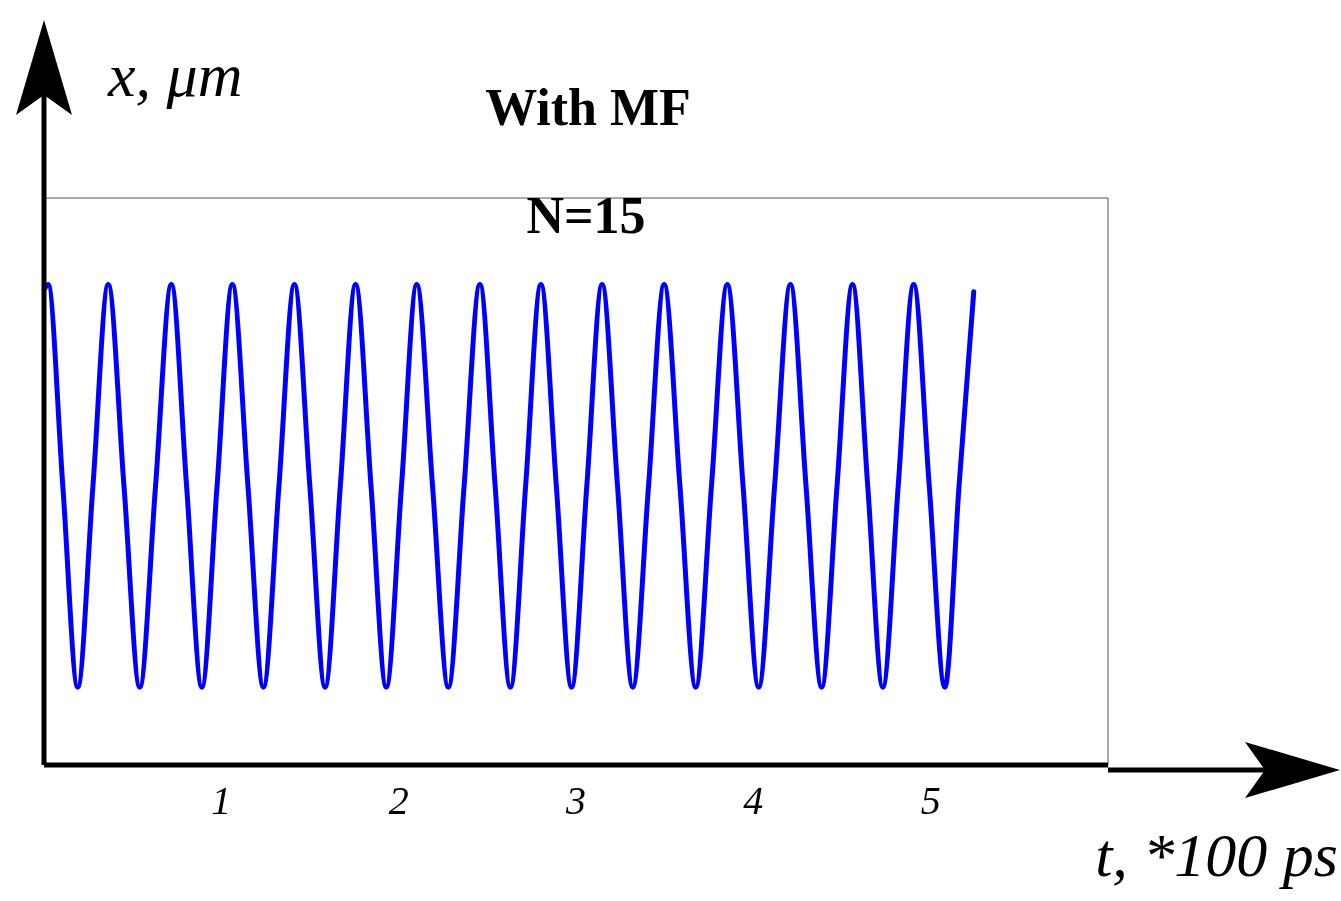  Describe the element at coordinates (575, 800) in the screenshot. I see `x-tick-label: 3` at that location.